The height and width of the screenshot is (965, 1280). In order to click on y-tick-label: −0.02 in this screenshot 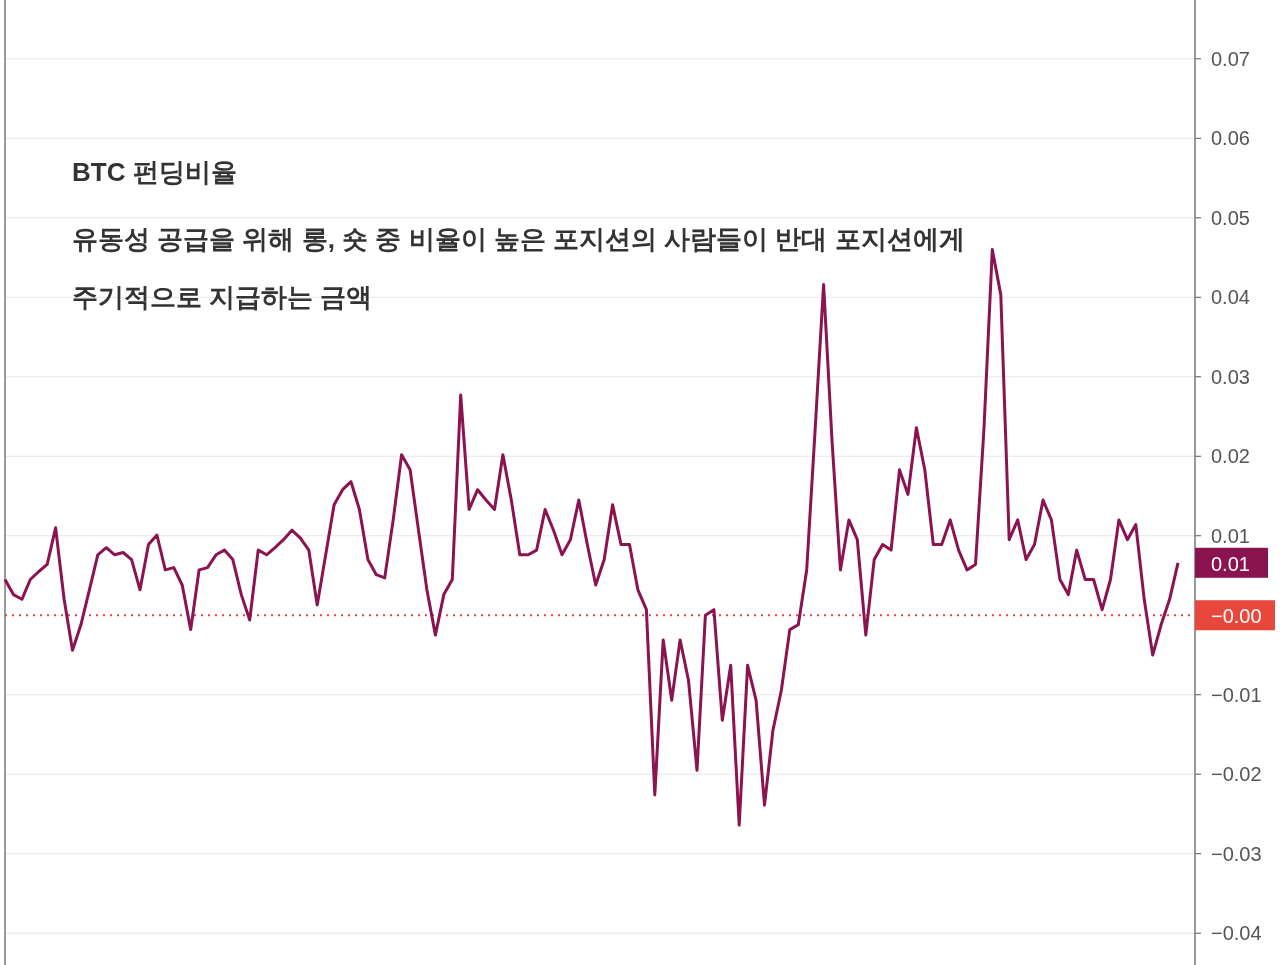, I will do `click(1236, 774)`.